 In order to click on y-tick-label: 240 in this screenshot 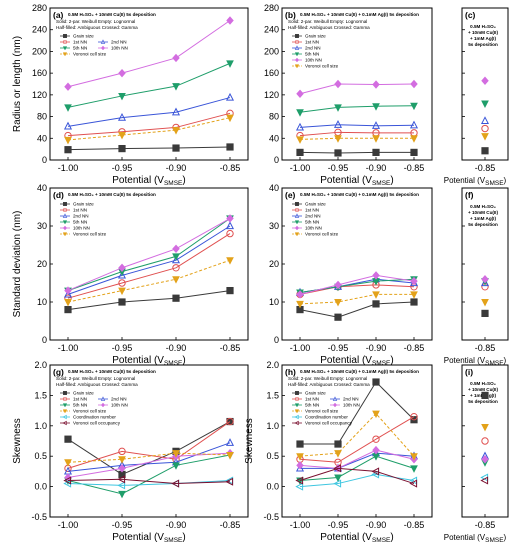, I will do `click(271, 30)`.